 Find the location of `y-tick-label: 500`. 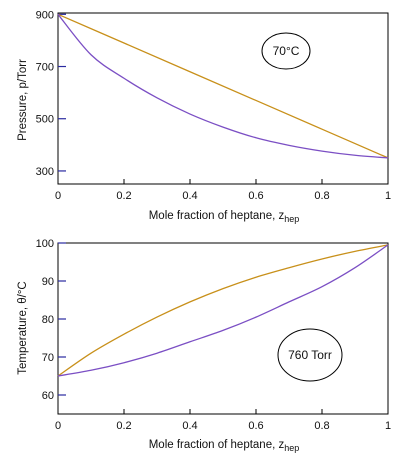

y-tick-label: 500 is located at coordinates (45, 120).